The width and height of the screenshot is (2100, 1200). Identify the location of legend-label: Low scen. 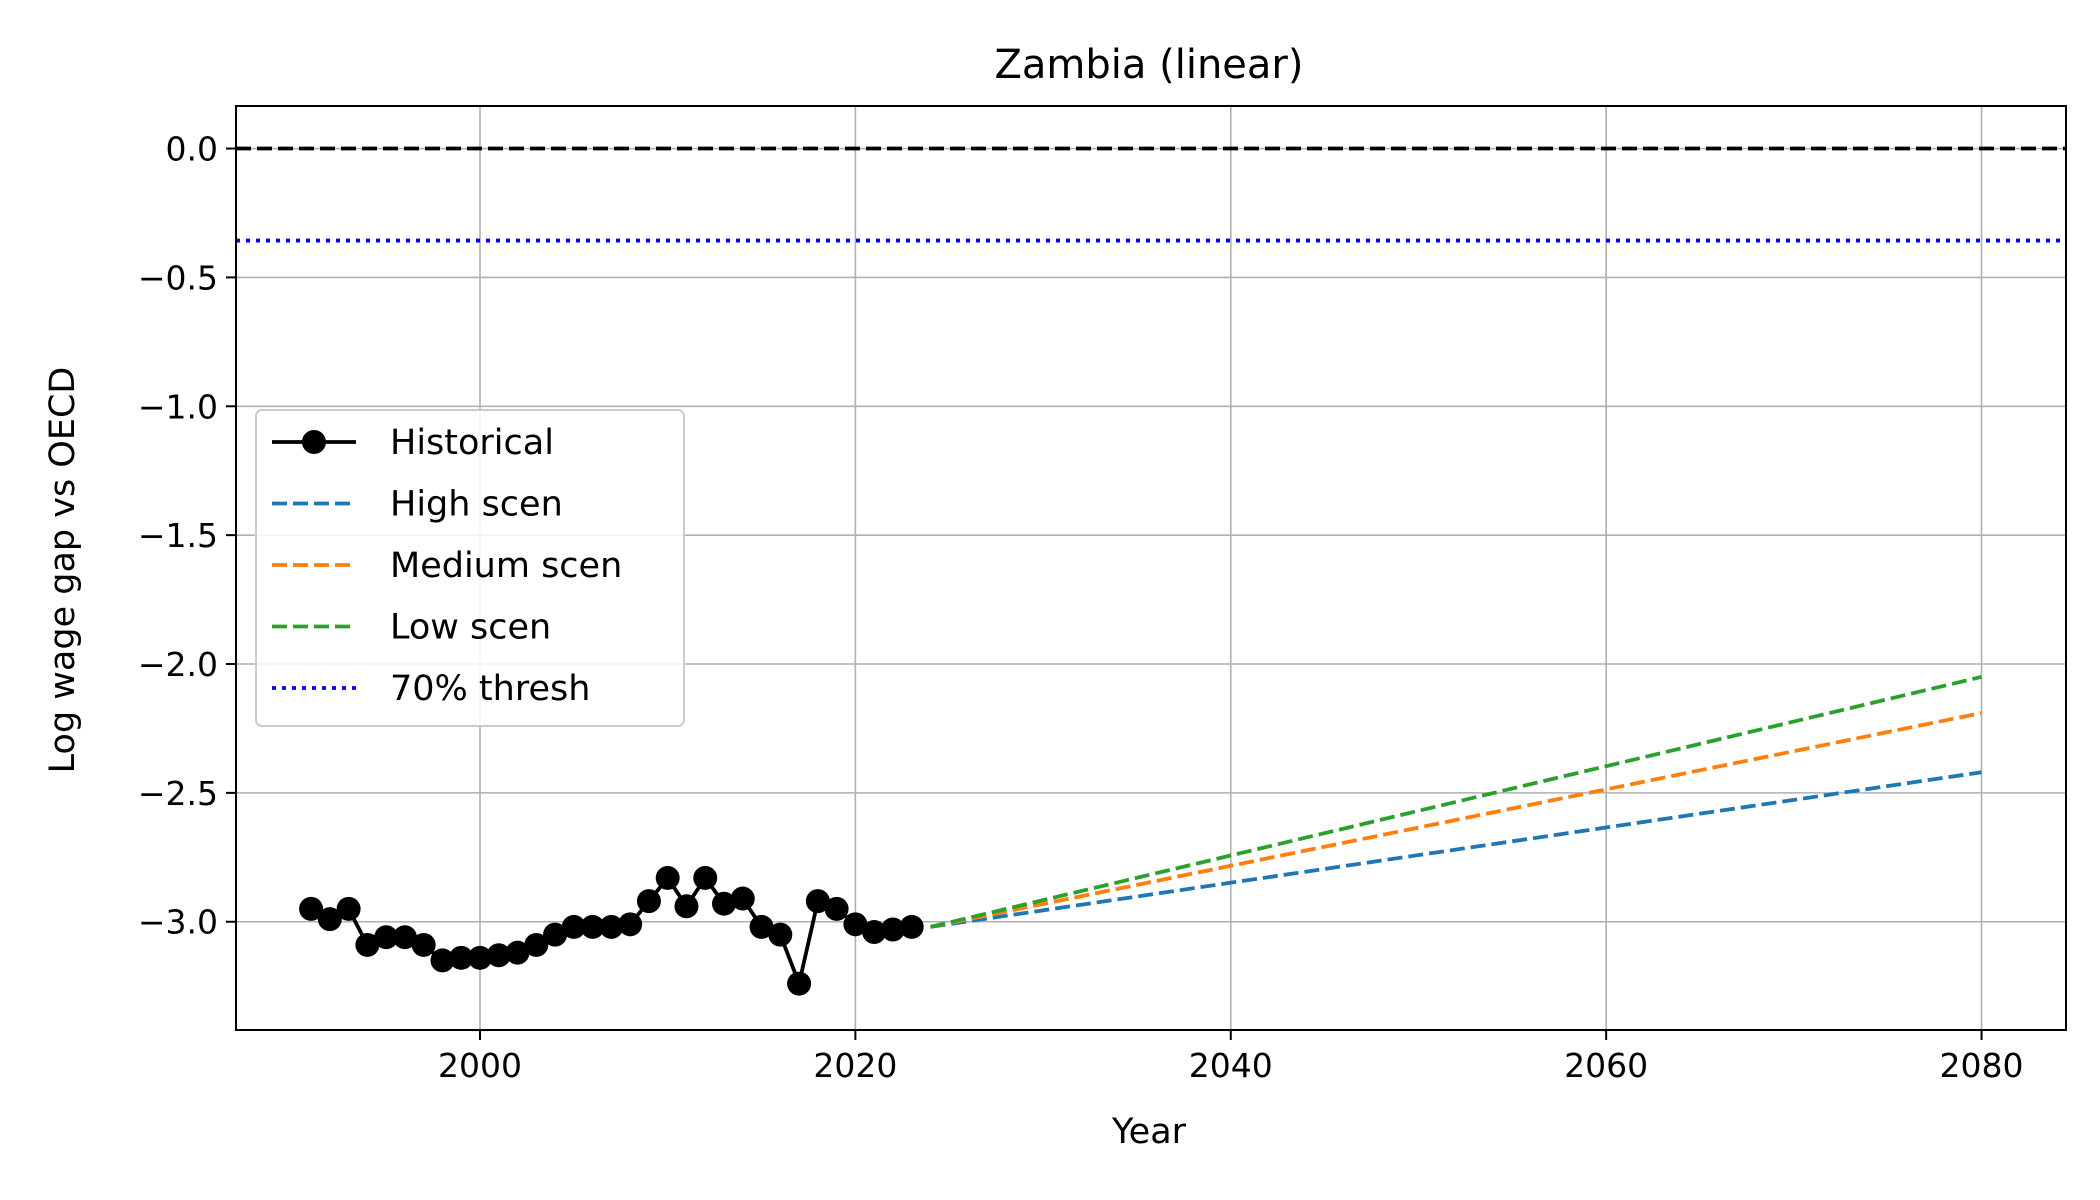
(470, 628).